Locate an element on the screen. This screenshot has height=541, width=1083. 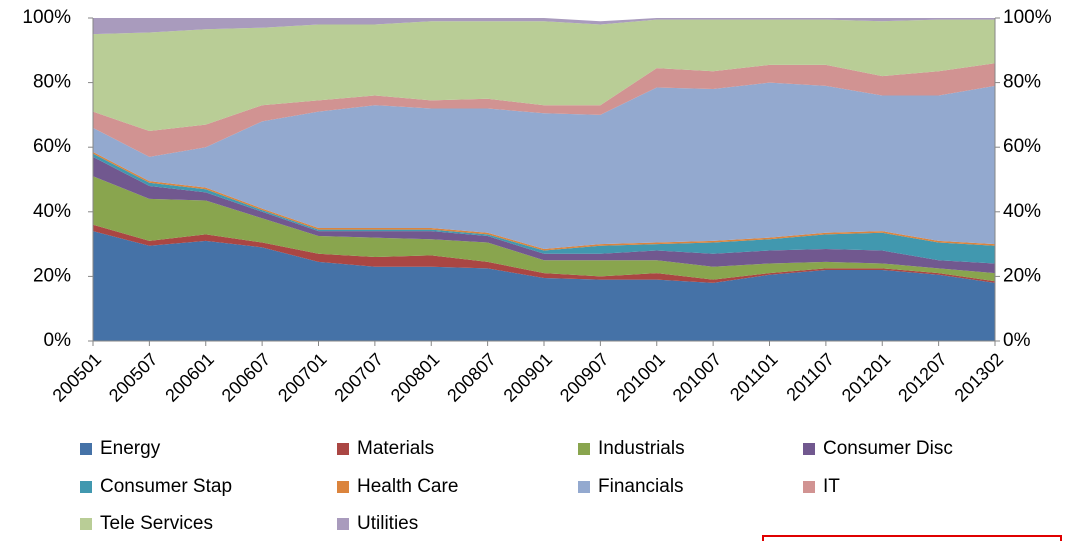
y2-tick-label: 80% is located at coordinates (1022, 82).